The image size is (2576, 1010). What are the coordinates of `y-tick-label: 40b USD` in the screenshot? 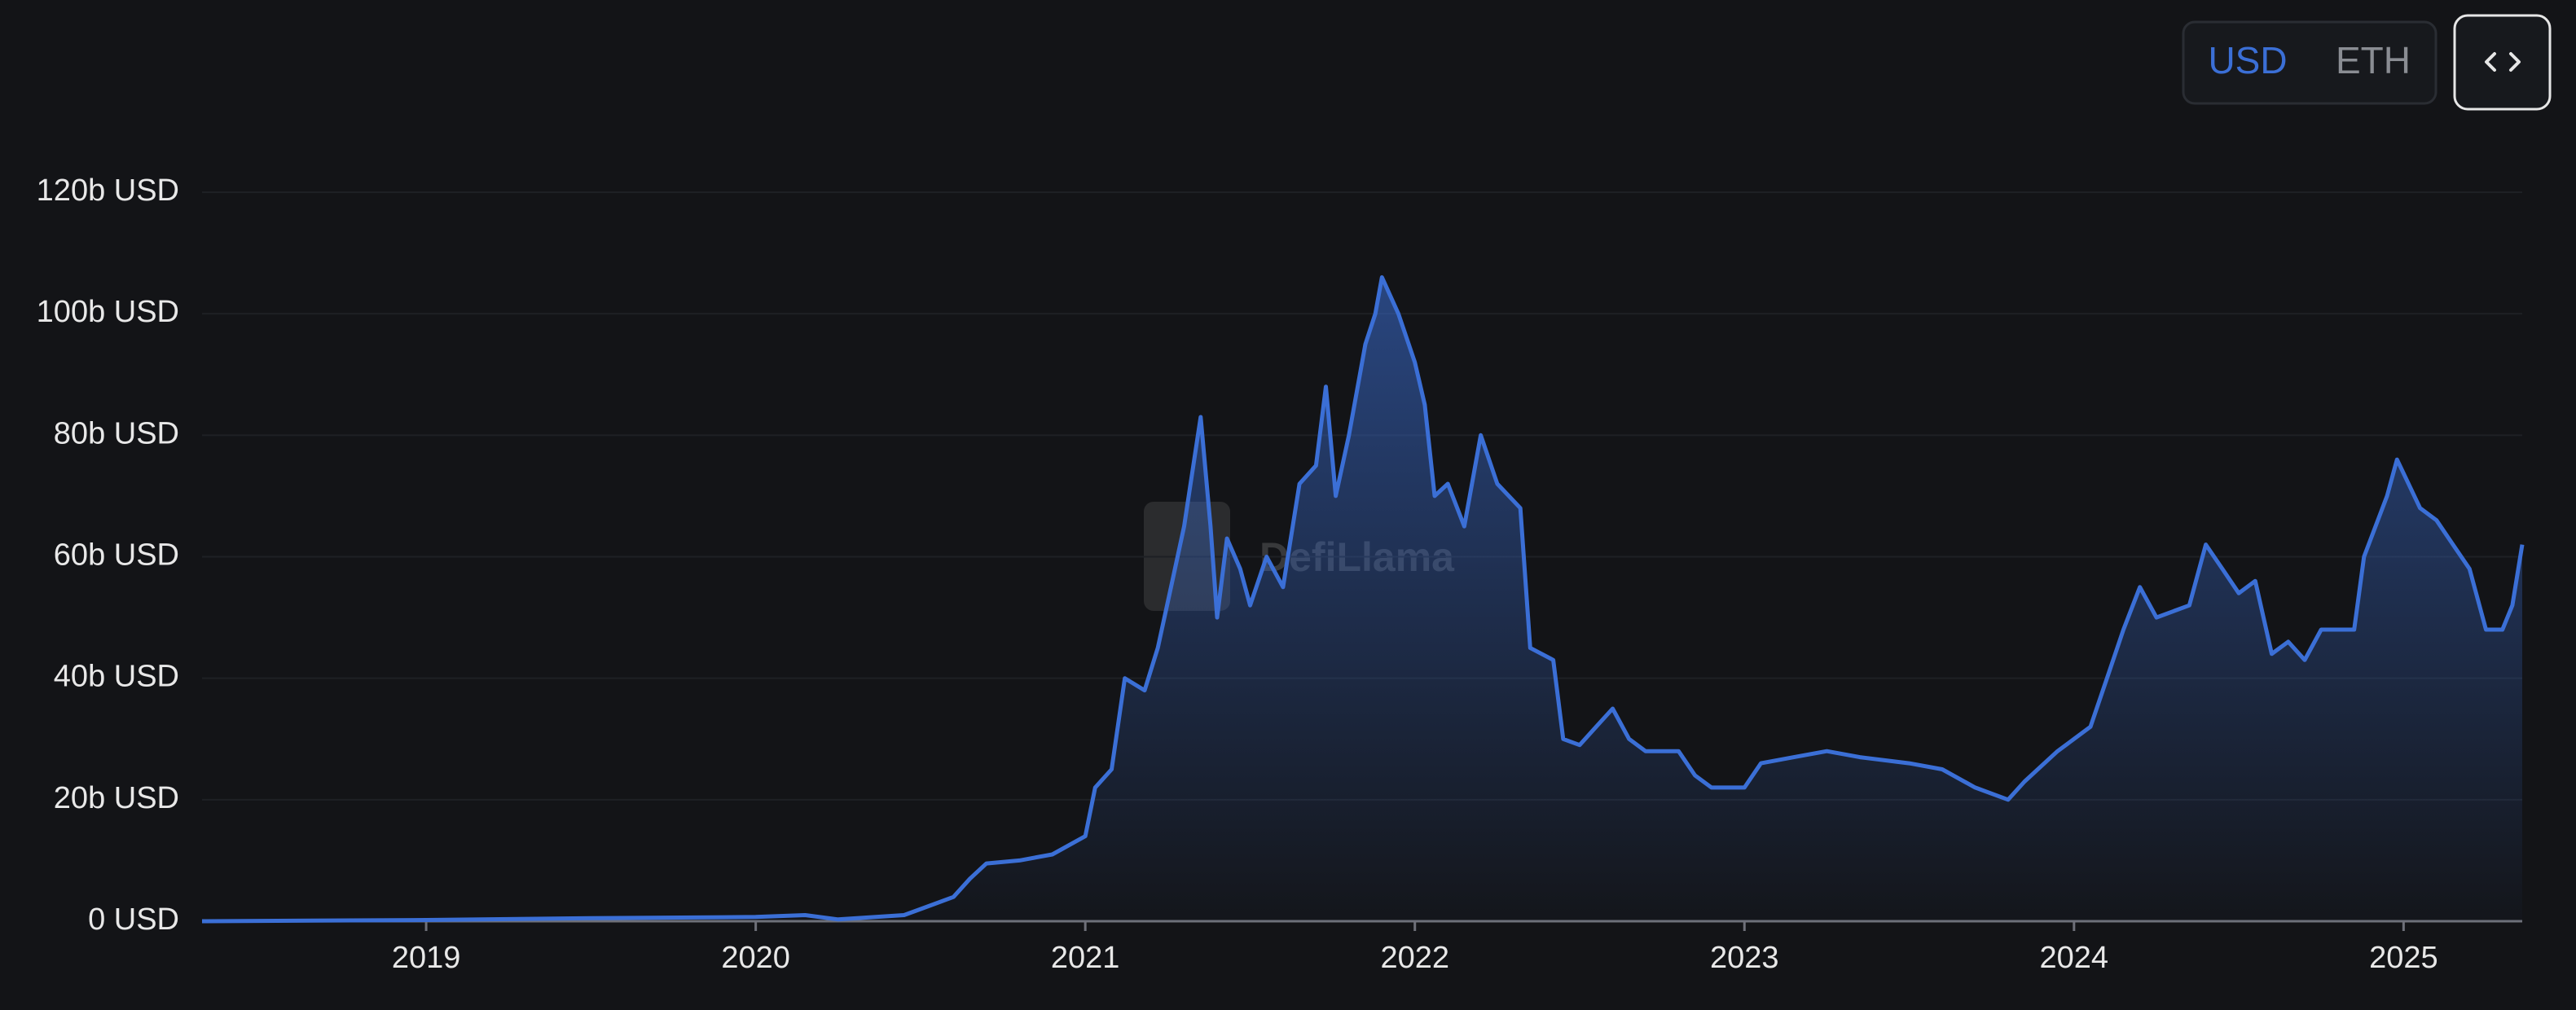 It's located at (116, 677).